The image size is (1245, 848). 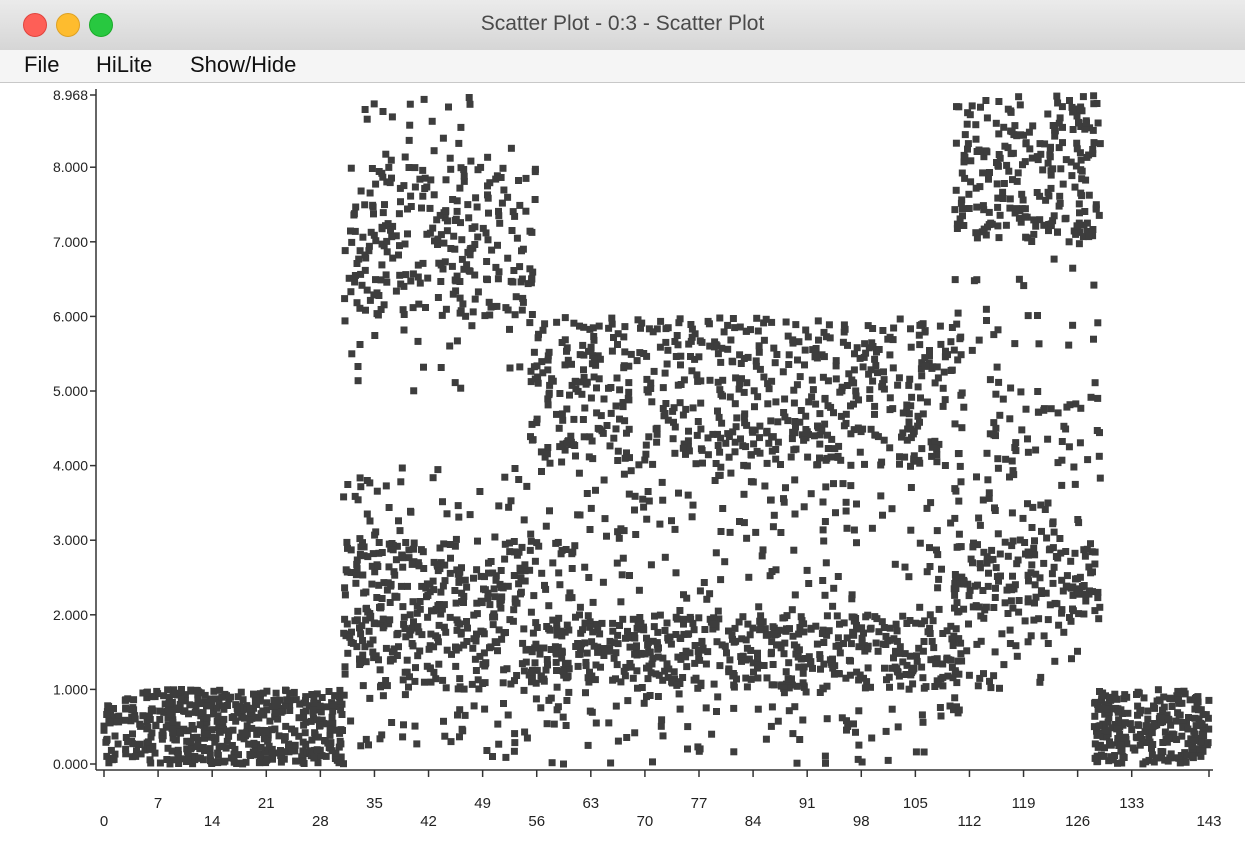 I want to click on menu-show-hide: Show/Hide, so click(x=243, y=64).